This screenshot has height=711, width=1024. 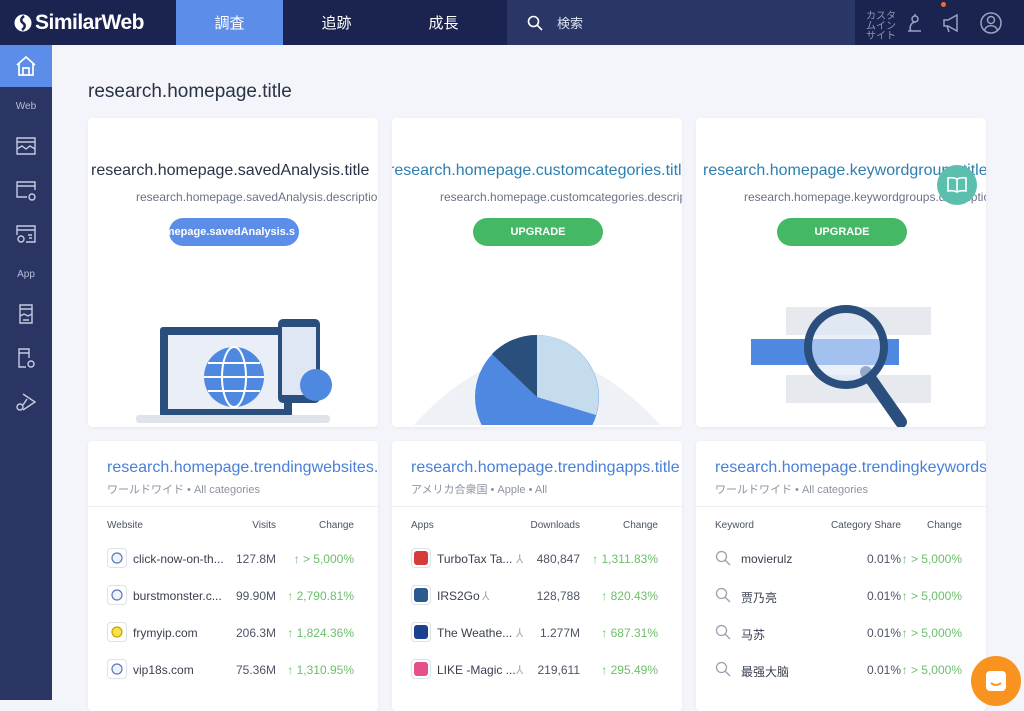 What do you see at coordinates (255, 596) in the screenshot?
I see `metric-value: 99.90M` at bounding box center [255, 596].